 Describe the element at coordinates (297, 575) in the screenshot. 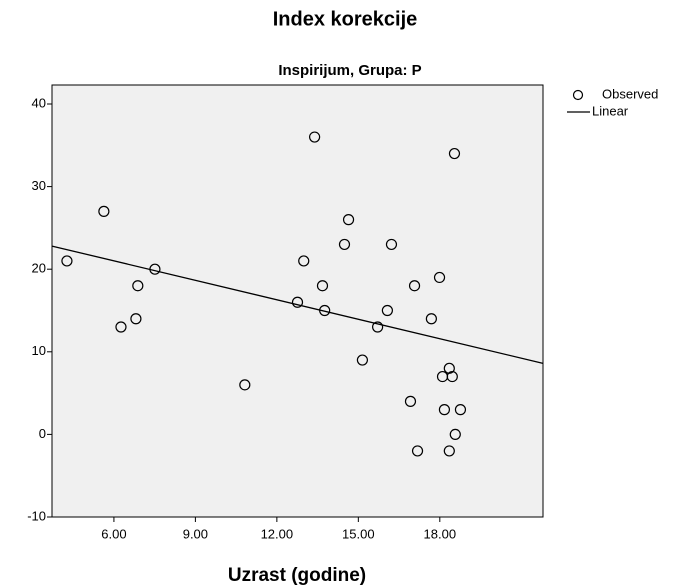

I see `x-axis-label: Uzrast (godine)` at that location.